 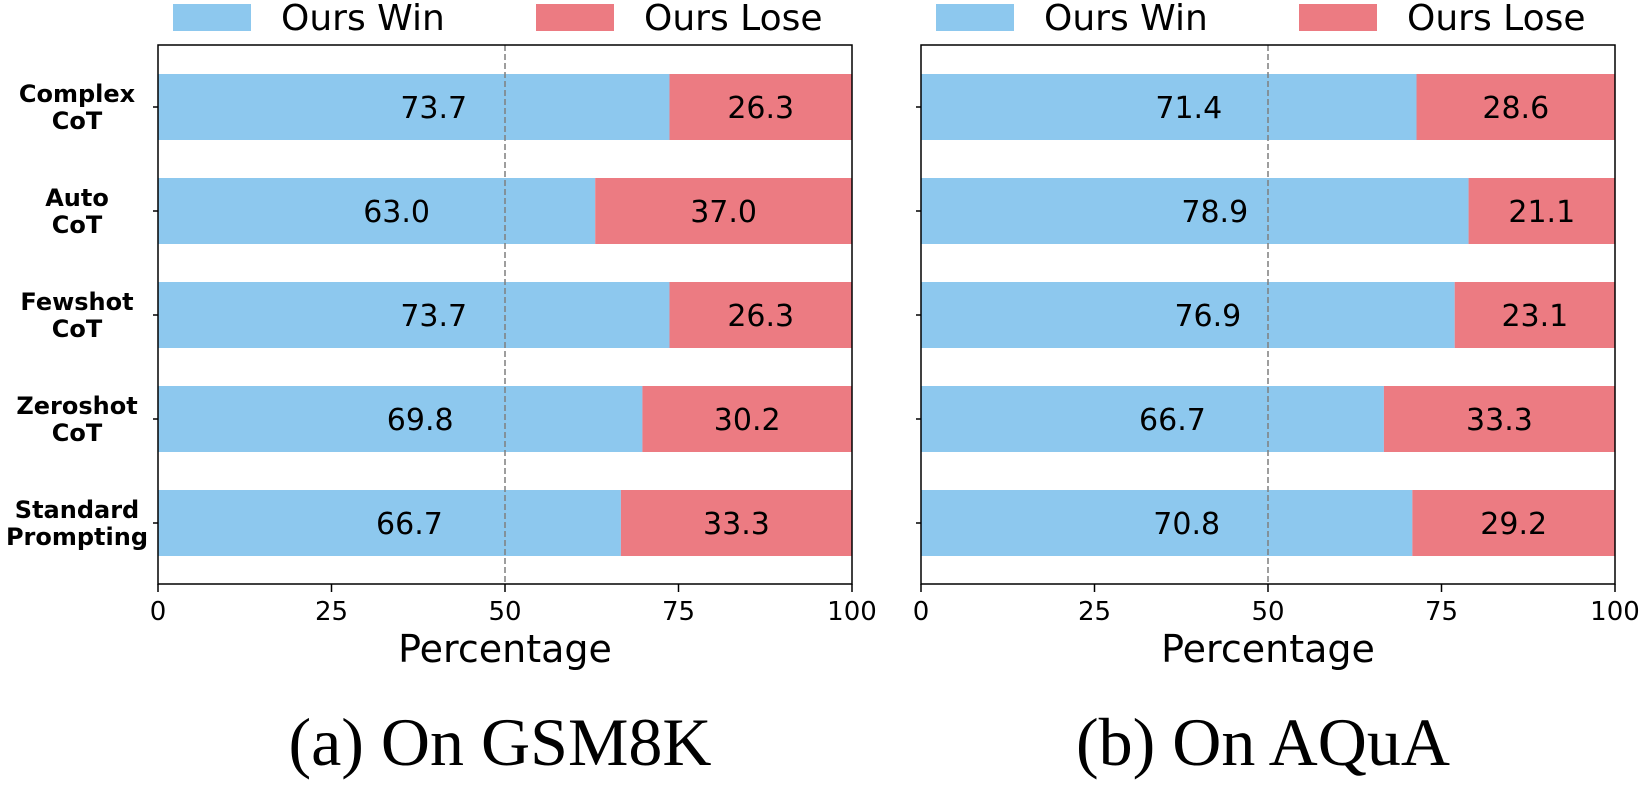 I want to click on category-label-line: Fewshot, so click(x=76, y=302).